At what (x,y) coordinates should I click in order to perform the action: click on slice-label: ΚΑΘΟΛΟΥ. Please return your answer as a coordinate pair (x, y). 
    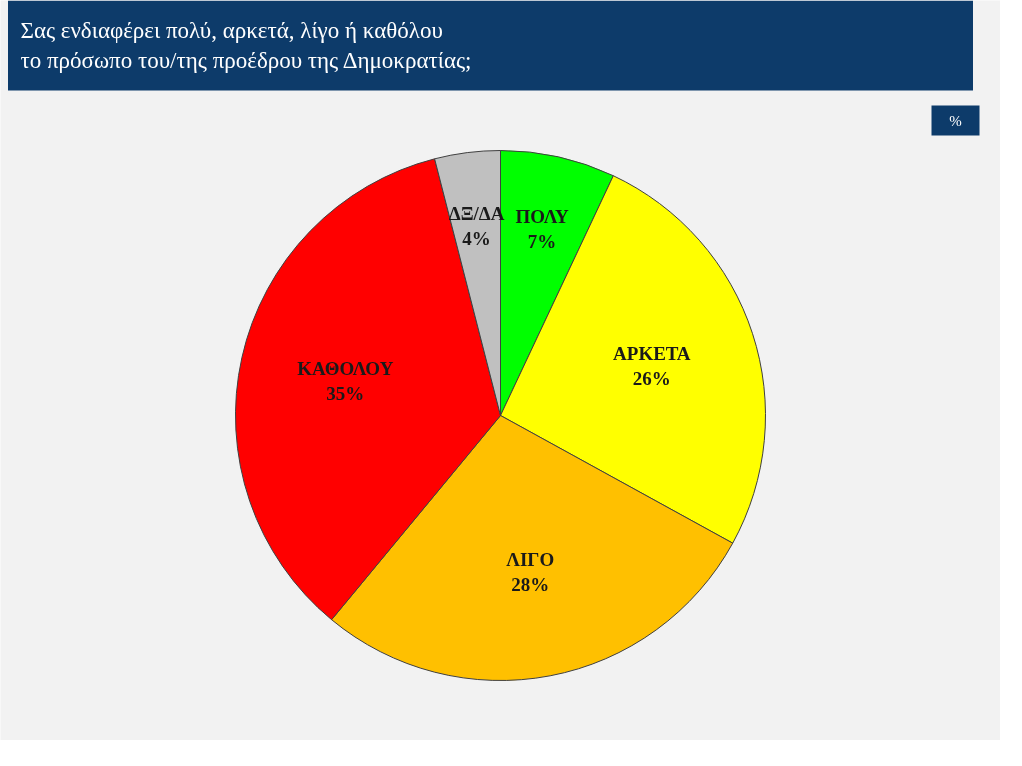
    Looking at the image, I should click on (345, 368).